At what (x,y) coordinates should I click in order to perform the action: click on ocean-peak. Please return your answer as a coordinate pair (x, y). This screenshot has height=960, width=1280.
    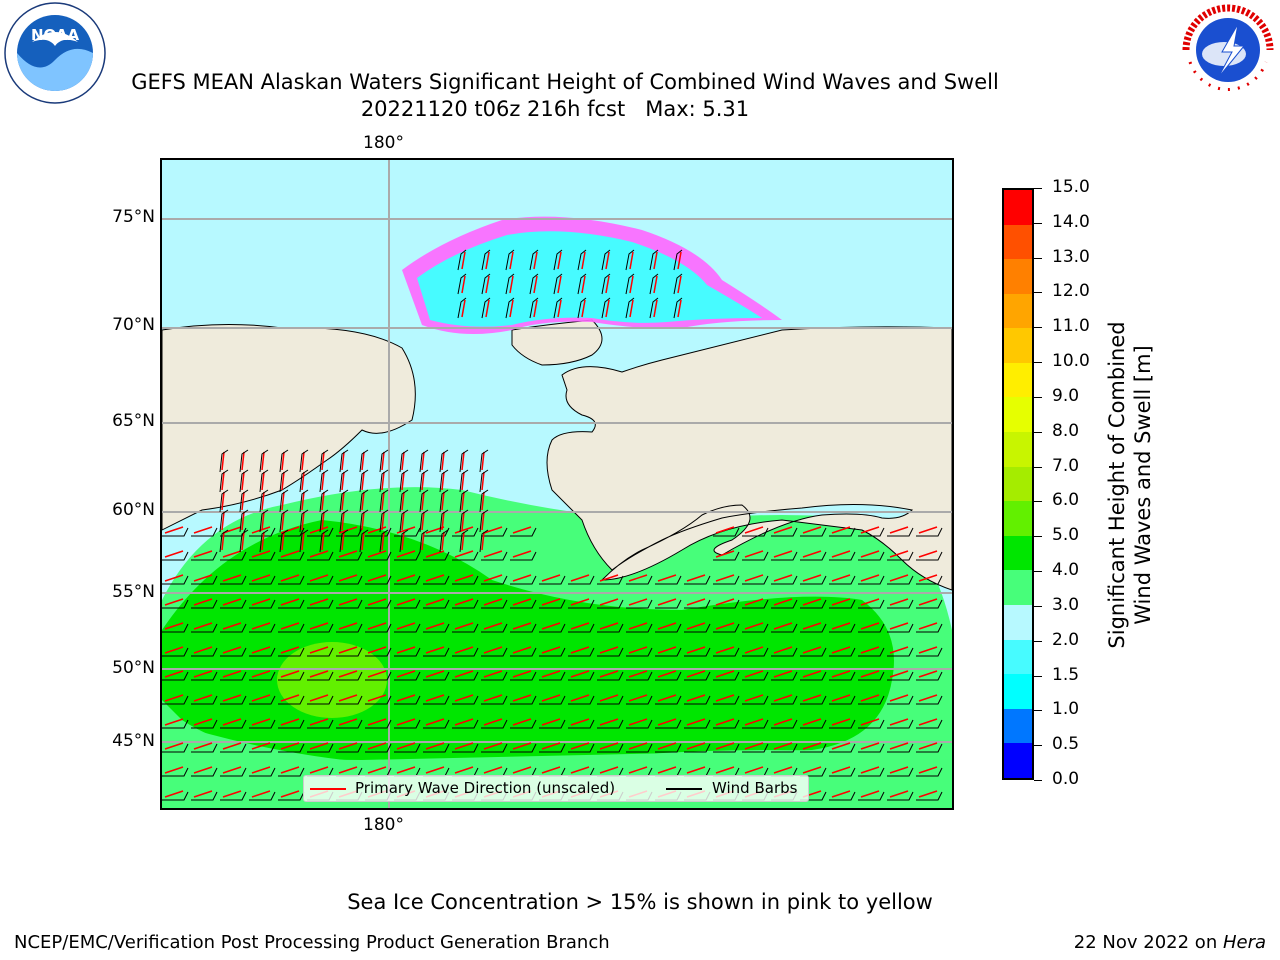
    Looking at the image, I should click on (332, 680).